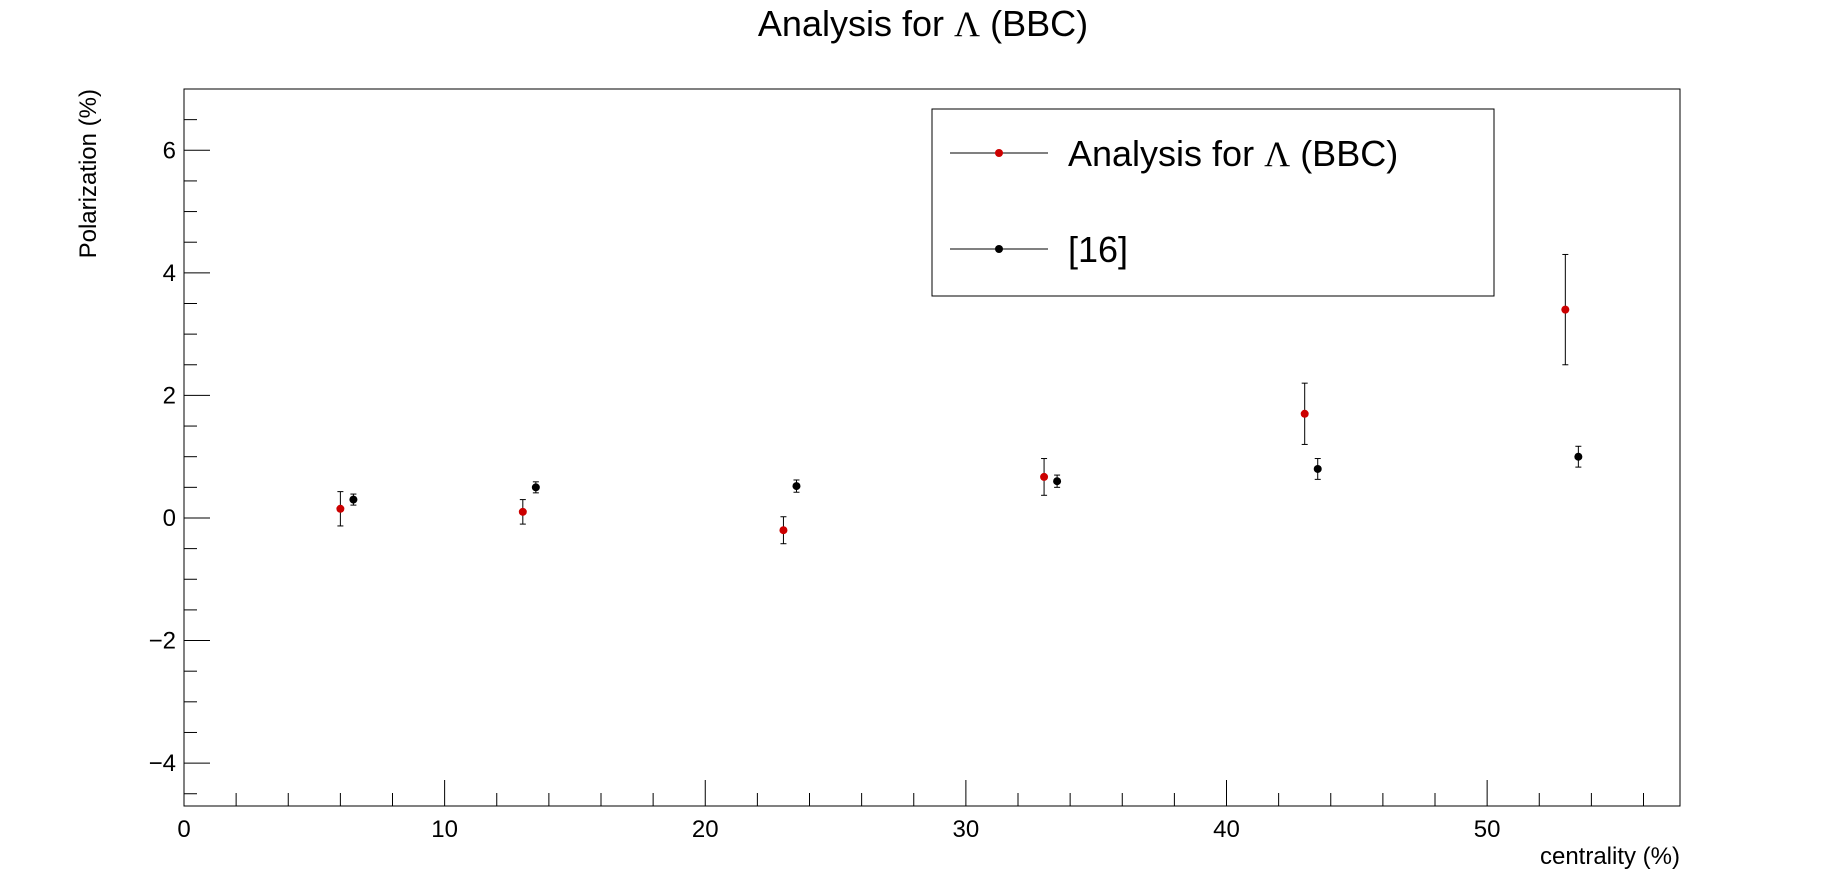 This screenshot has width=1846, height=887. I want to click on x-tick-label: 10, so click(444, 829).